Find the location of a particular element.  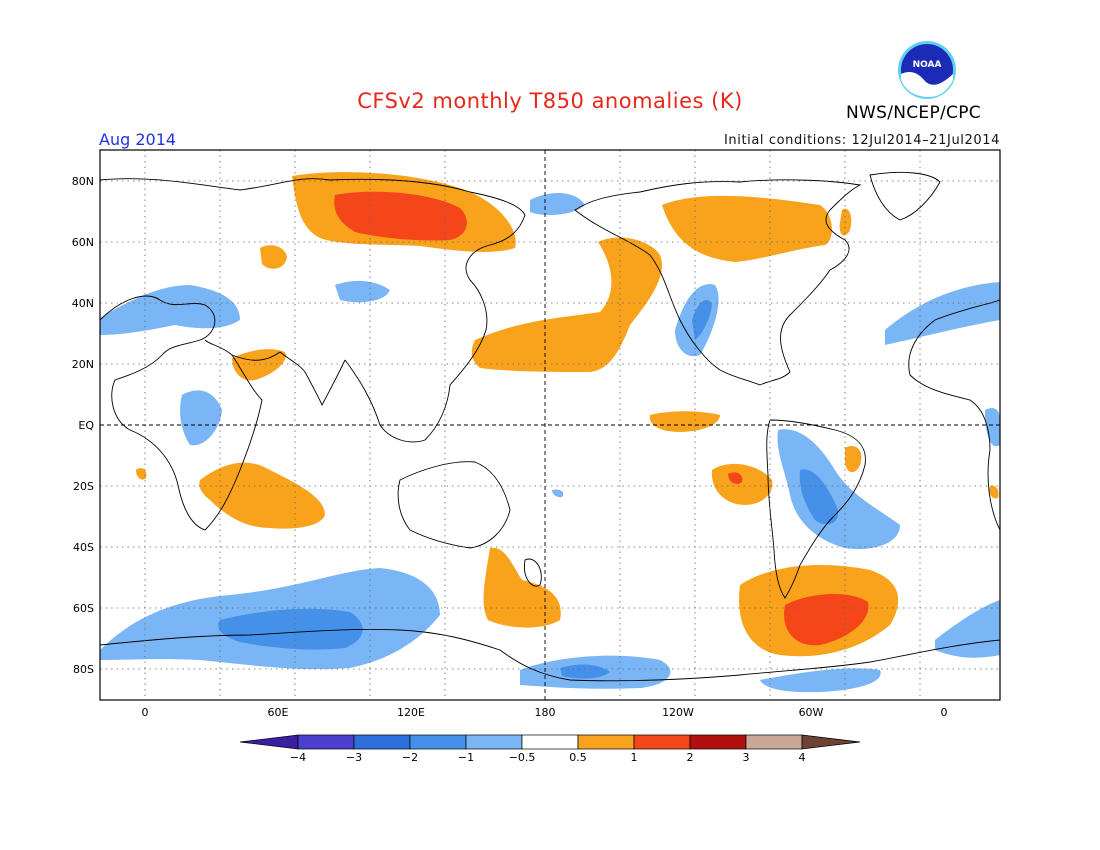

coast-asia-north is located at coordinates (285, 185).